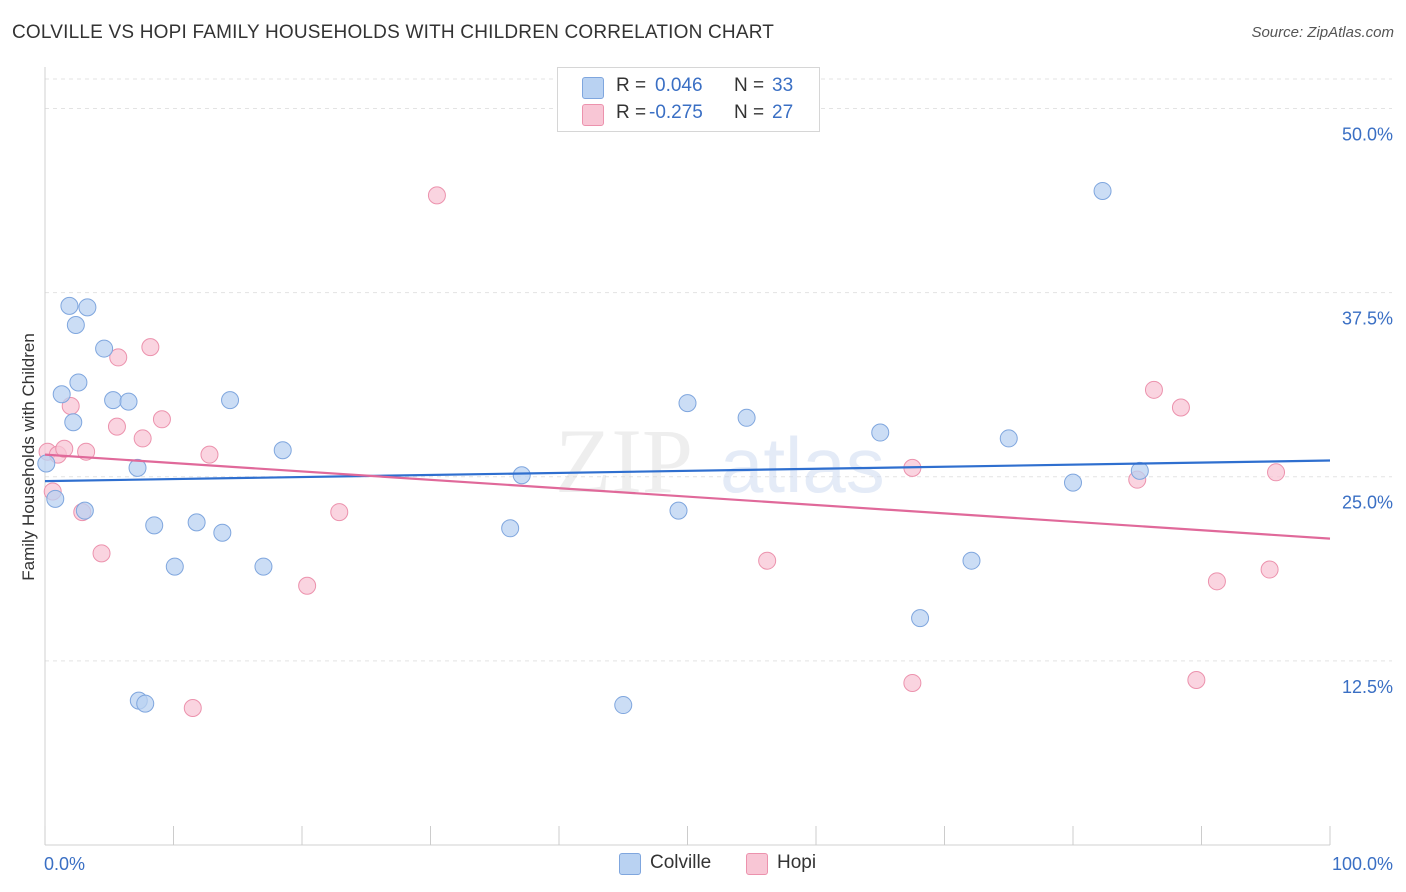 Image resolution: width=1406 pixels, height=892 pixels. Describe the element at coordinates (28, 457) in the screenshot. I see `y-axis-label: Family Households with Children` at that location.